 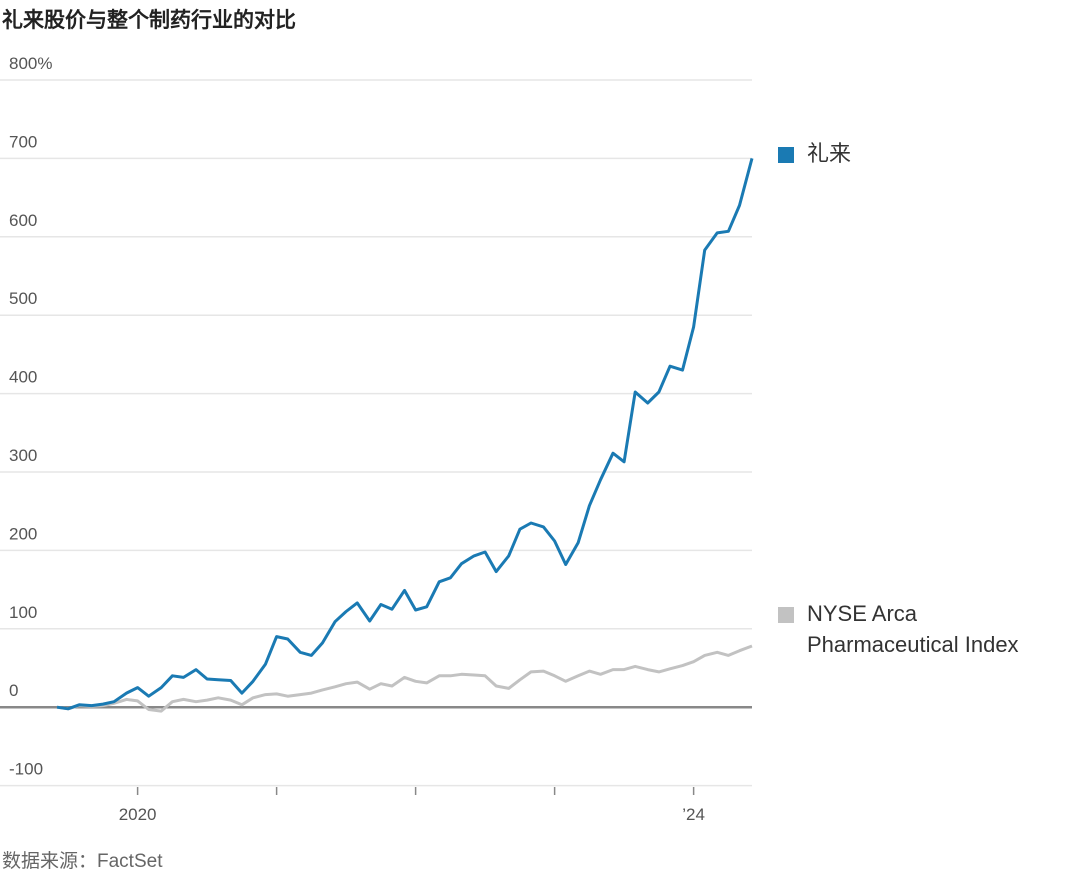 What do you see at coordinates (404, 678) in the screenshot?
I see `series-line` at bounding box center [404, 678].